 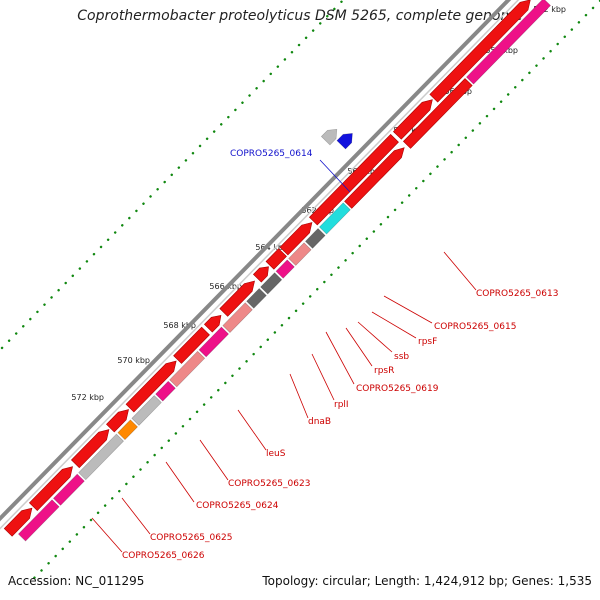 I want to click on label-rpsR: rpsR, so click(x=384, y=371).